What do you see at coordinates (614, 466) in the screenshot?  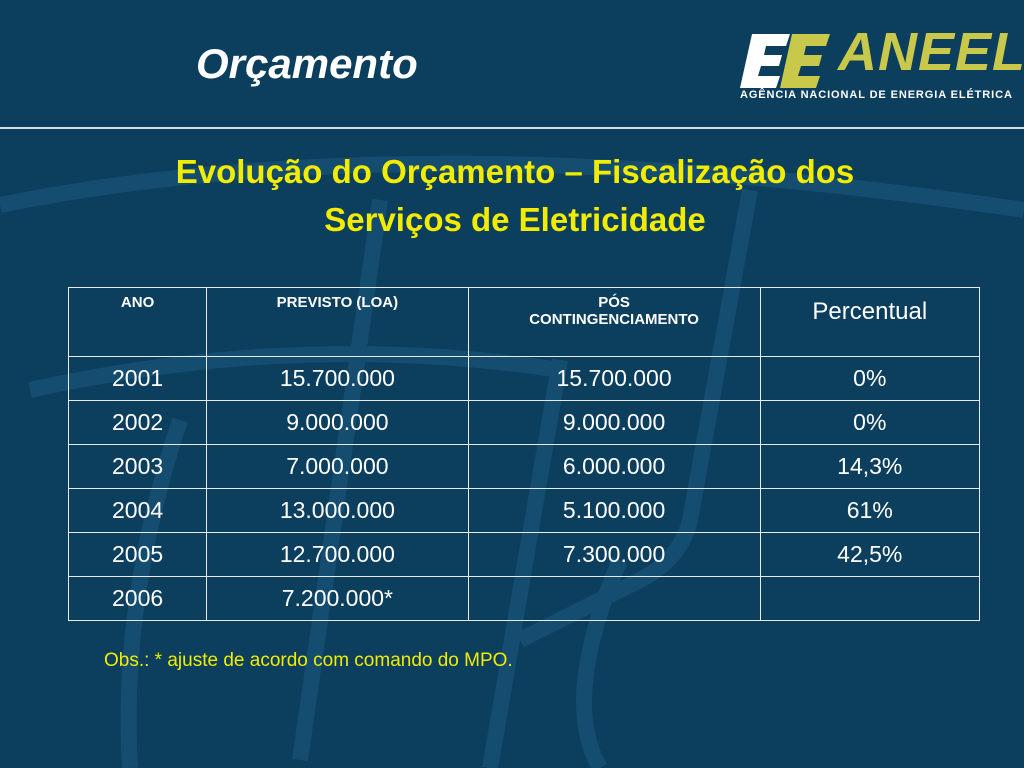 I see `cell-pos: 6.000.000` at bounding box center [614, 466].